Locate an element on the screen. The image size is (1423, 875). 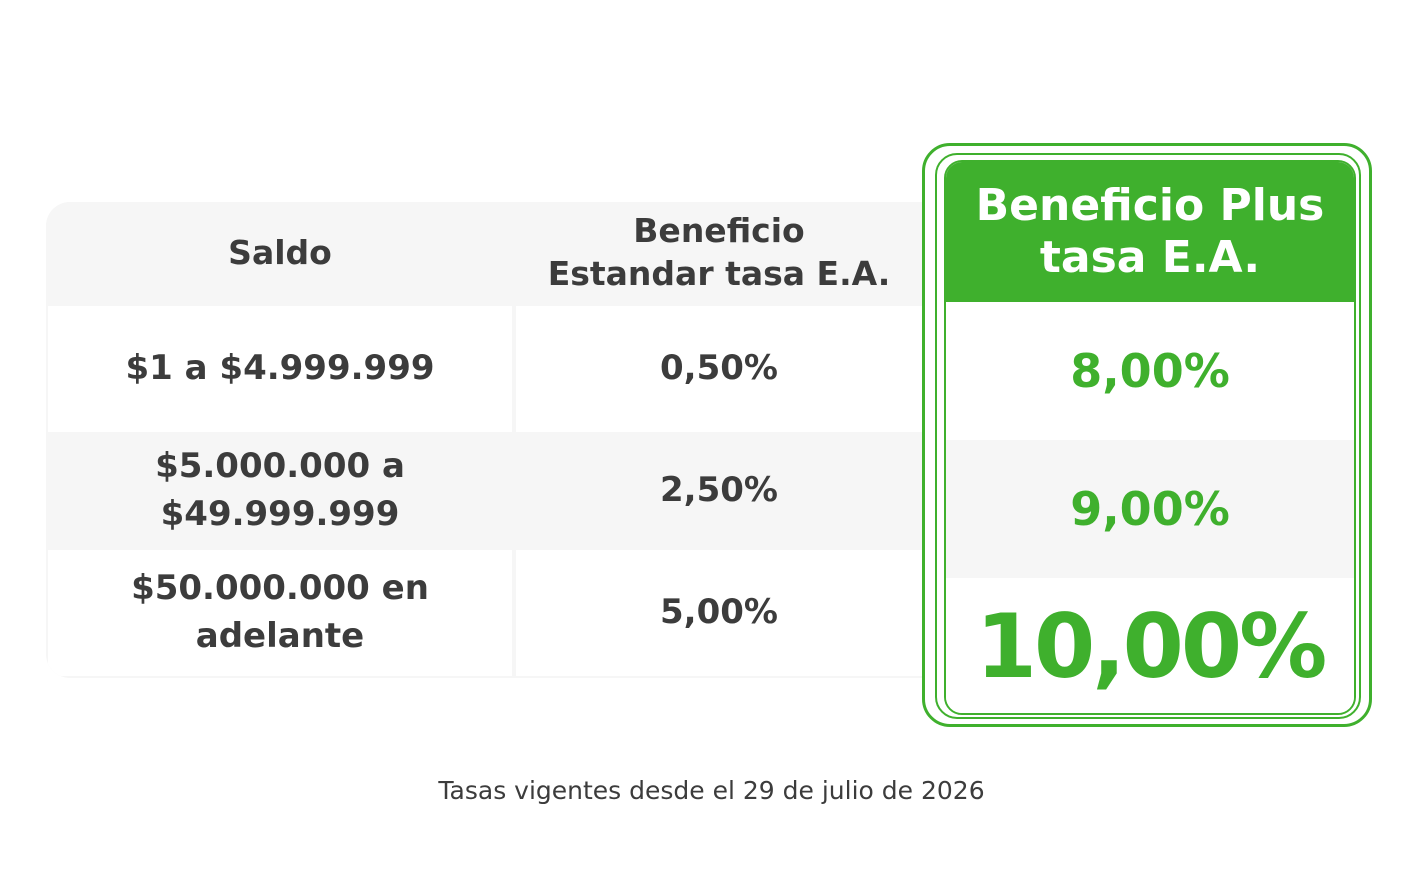
standard-rate-2: 2,50% is located at coordinates (719, 490).